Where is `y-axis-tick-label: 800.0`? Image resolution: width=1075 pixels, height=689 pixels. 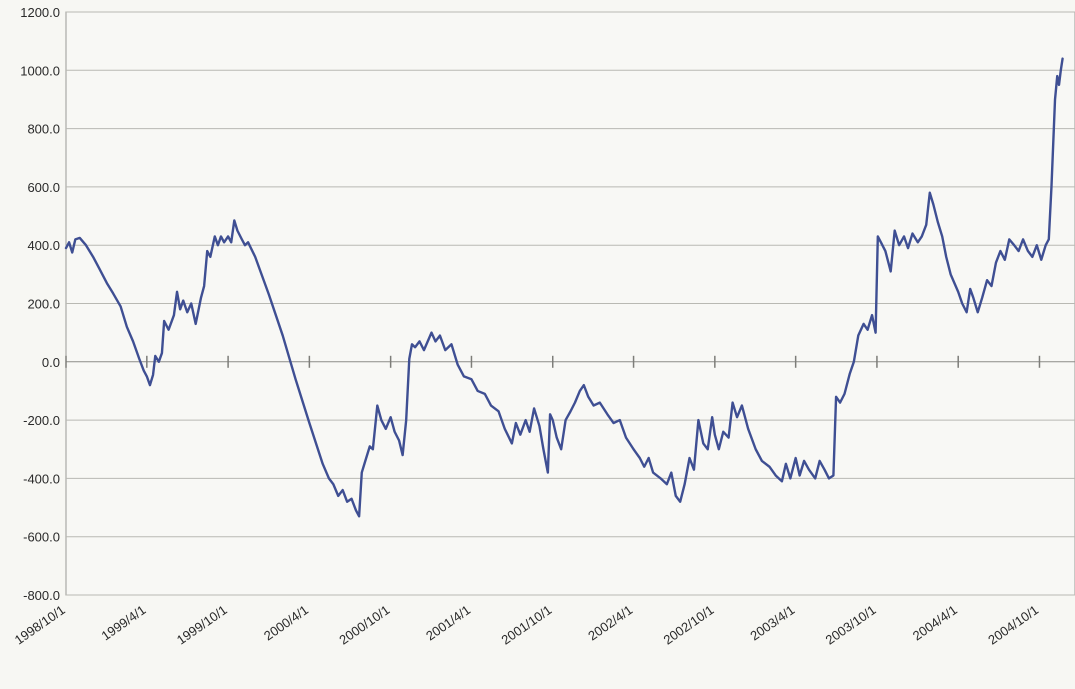
y-axis-tick-label: 800.0 is located at coordinates (43, 129).